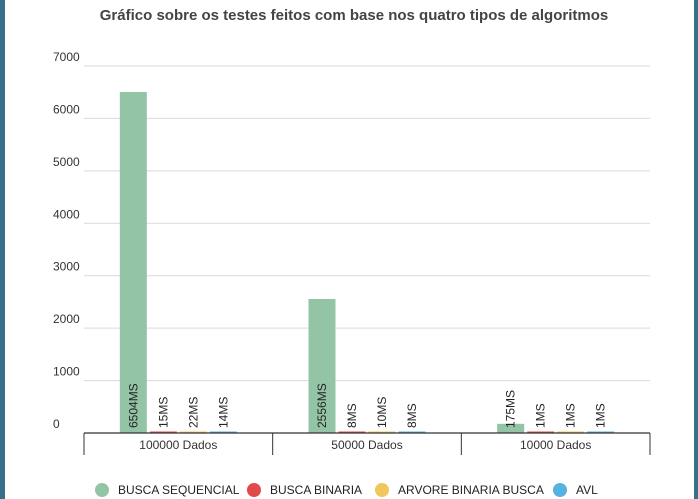 This screenshot has width=698, height=499. Describe the element at coordinates (66, 372) in the screenshot. I see `y-tick-label: 1000` at that location.